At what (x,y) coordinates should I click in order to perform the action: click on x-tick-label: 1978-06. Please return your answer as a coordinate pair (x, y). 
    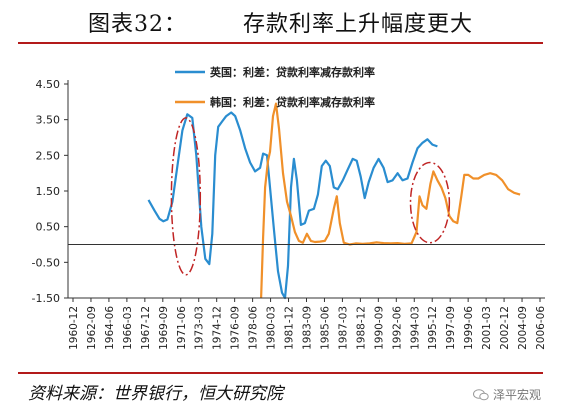
    Looking at the image, I should click on (254, 328).